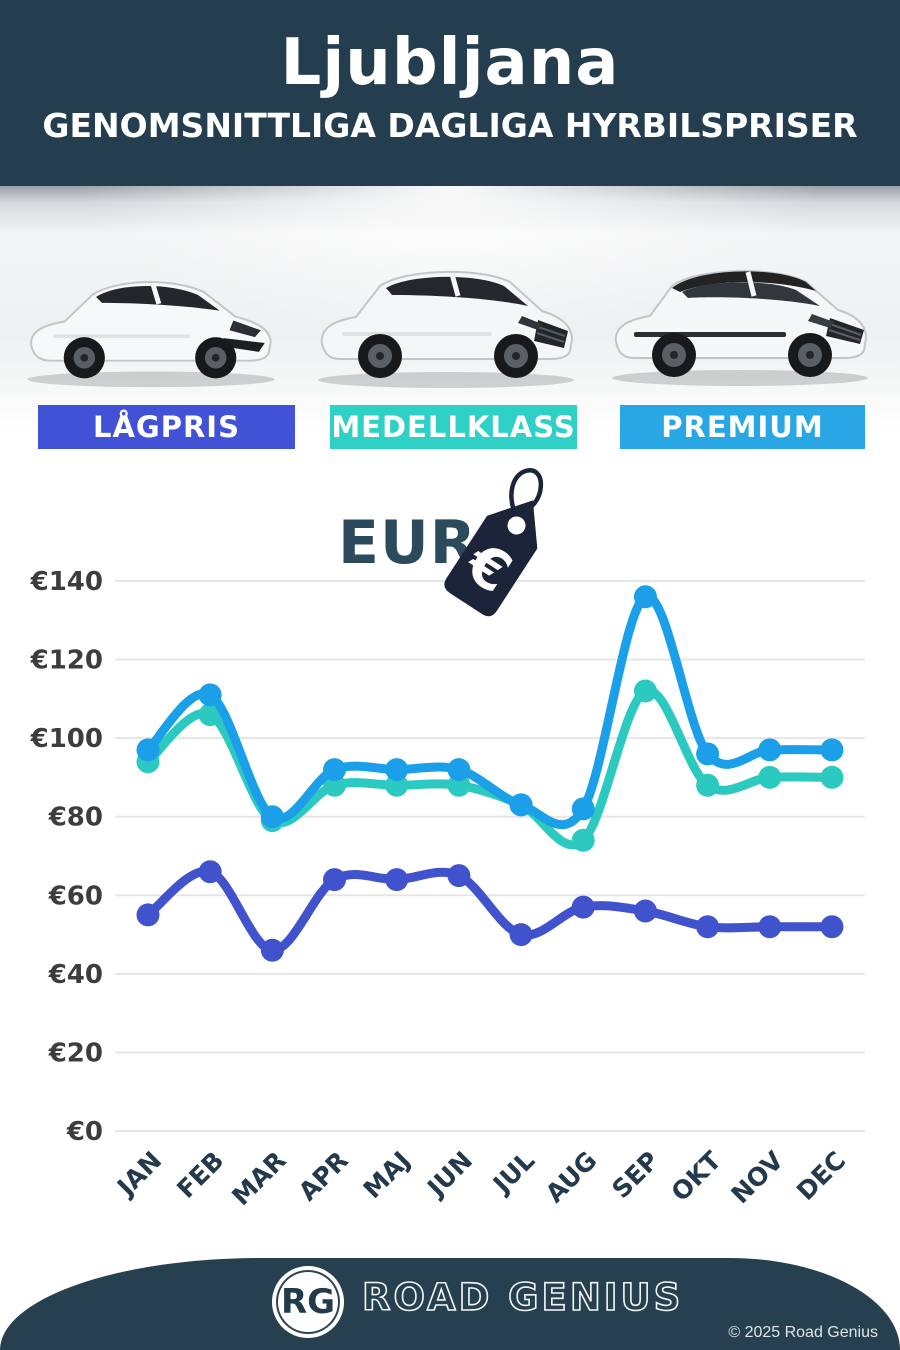  I want to click on svg-text: DEC, so click(821, 1176).